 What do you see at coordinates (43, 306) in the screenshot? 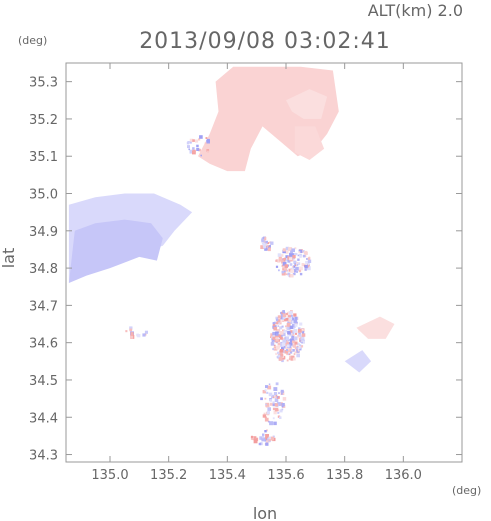
I see `y-tick-label: 34.7` at bounding box center [43, 306].